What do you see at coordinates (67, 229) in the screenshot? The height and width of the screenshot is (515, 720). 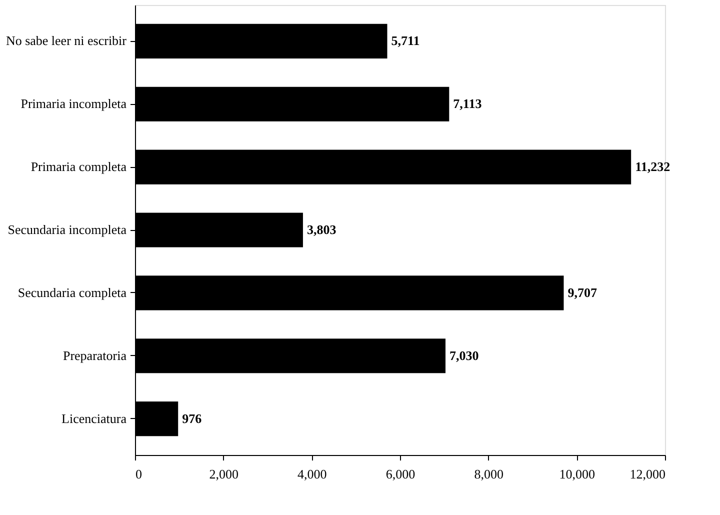 I see `y-tick-label: Secundaria incompleta` at bounding box center [67, 229].